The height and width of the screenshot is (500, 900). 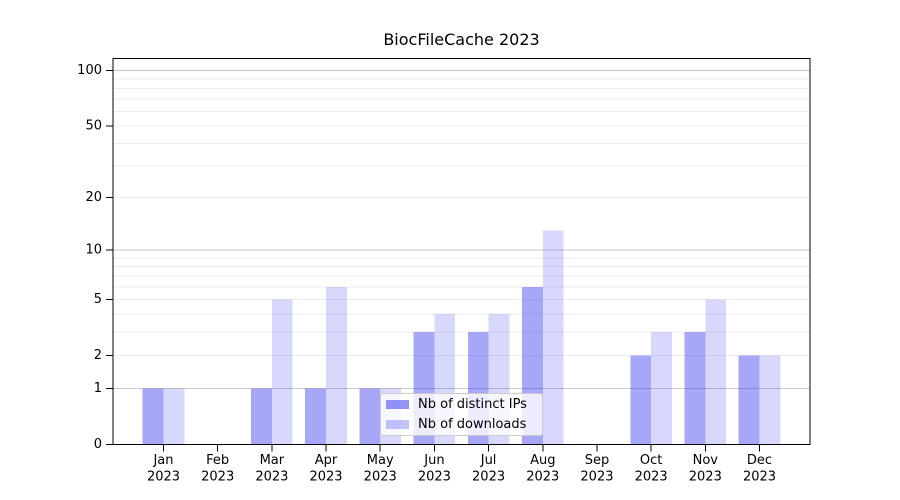 What do you see at coordinates (542, 469) in the screenshot?
I see `x-tick-label: Aug 2023` at bounding box center [542, 469].